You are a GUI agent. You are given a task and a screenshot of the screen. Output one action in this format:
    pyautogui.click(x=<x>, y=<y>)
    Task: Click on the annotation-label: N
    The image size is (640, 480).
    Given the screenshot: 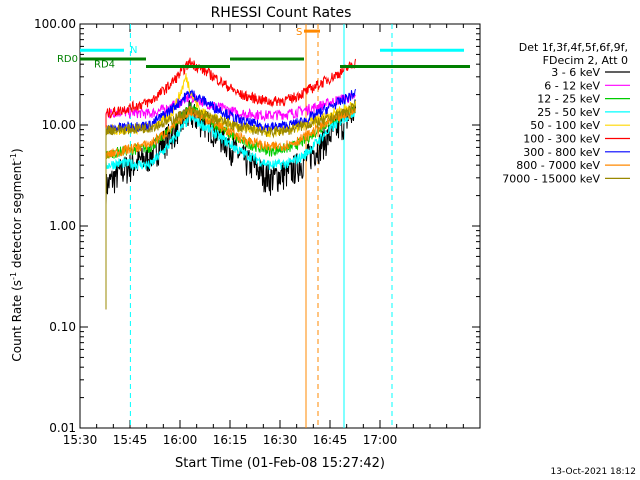 What is the action you would take?
    pyautogui.click(x=133, y=50)
    